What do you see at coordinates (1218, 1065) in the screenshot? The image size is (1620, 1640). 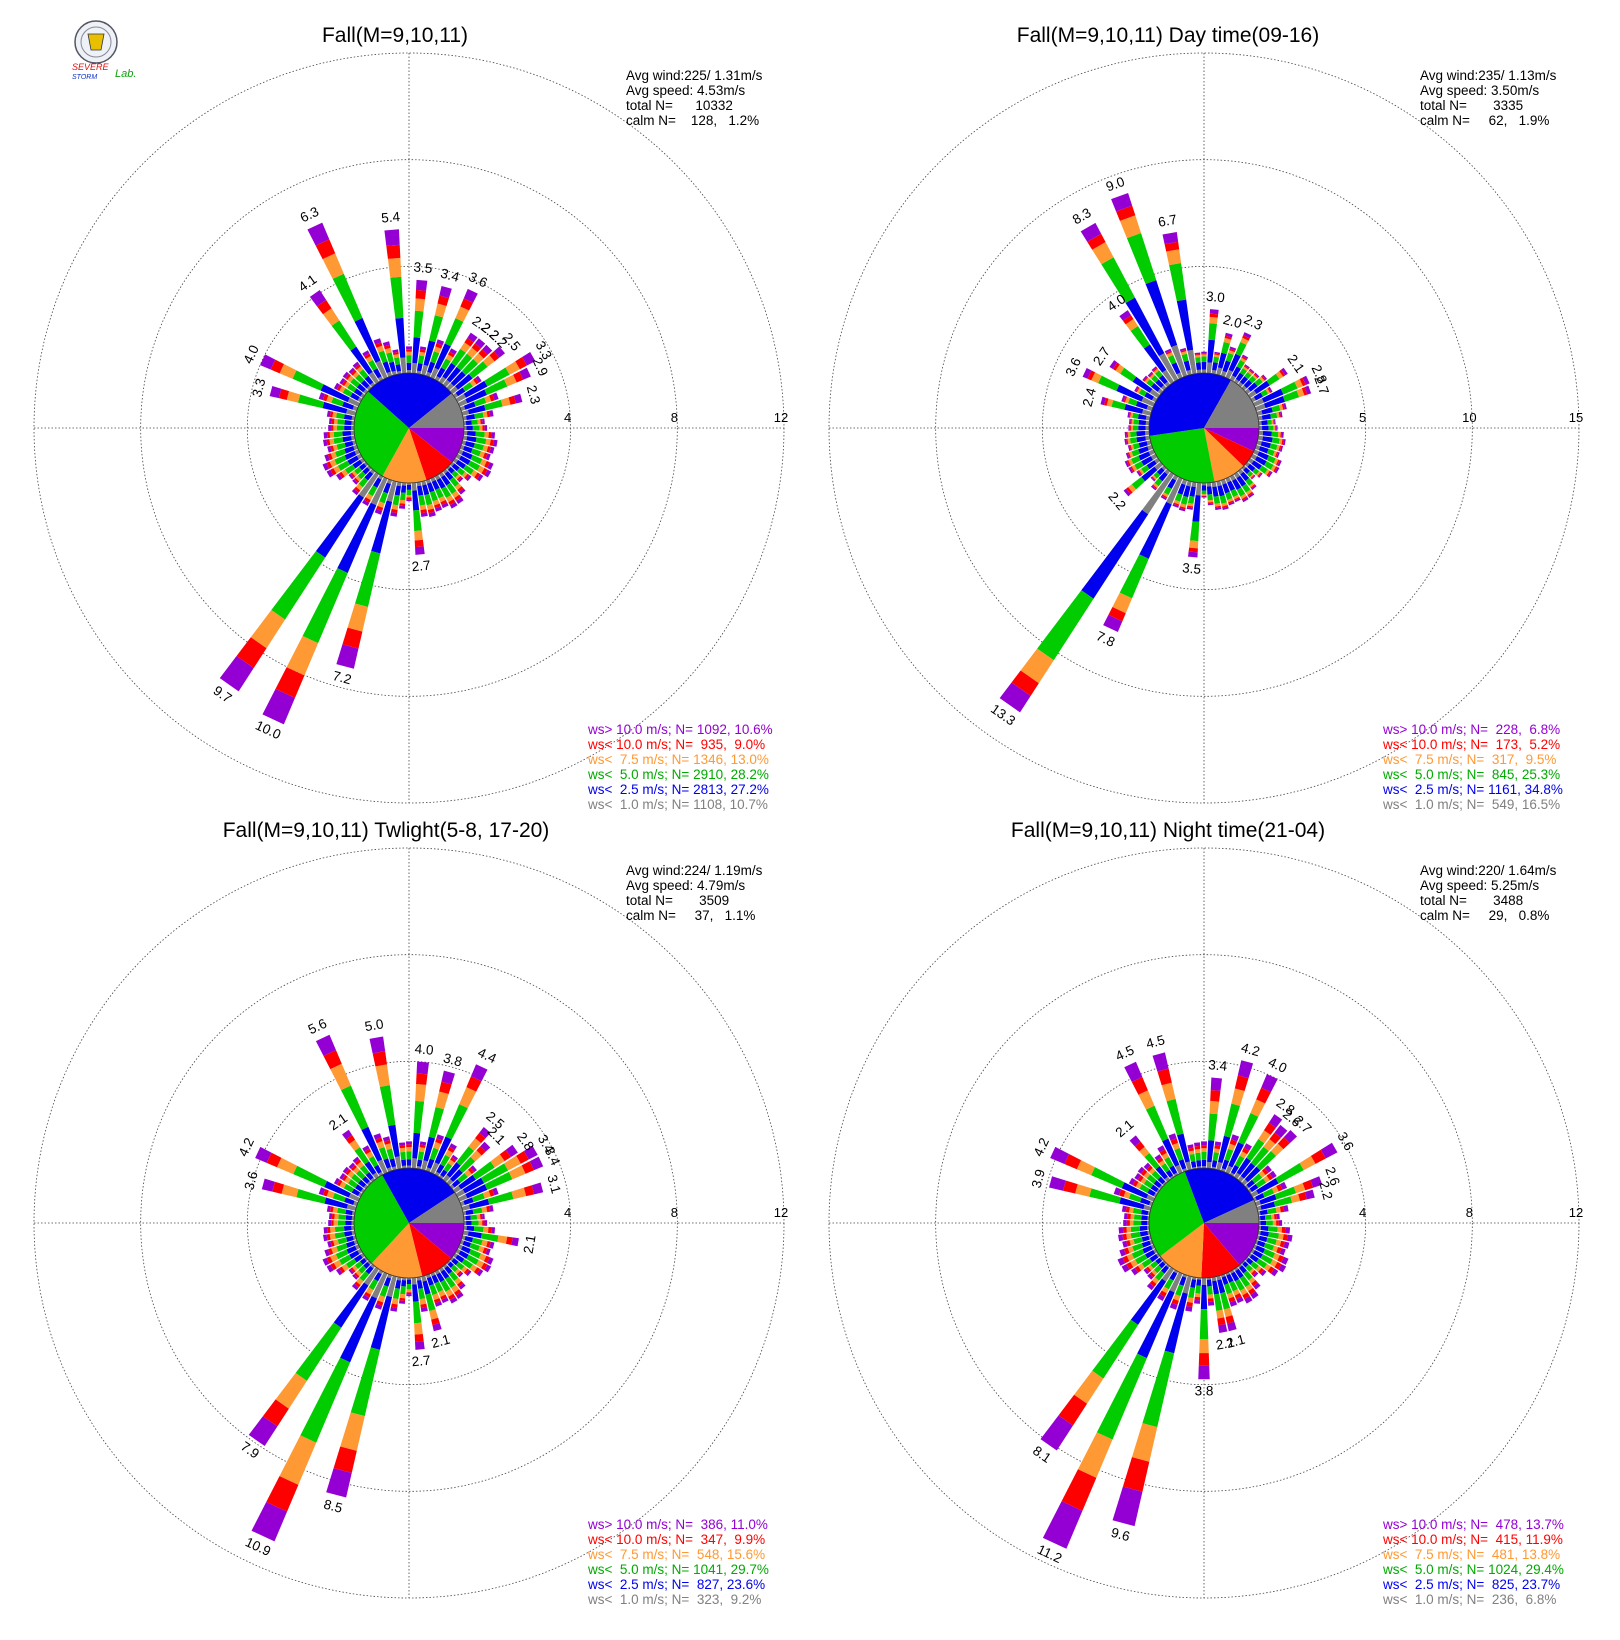 I see `bar-value-label: 3.4` at bounding box center [1218, 1065].